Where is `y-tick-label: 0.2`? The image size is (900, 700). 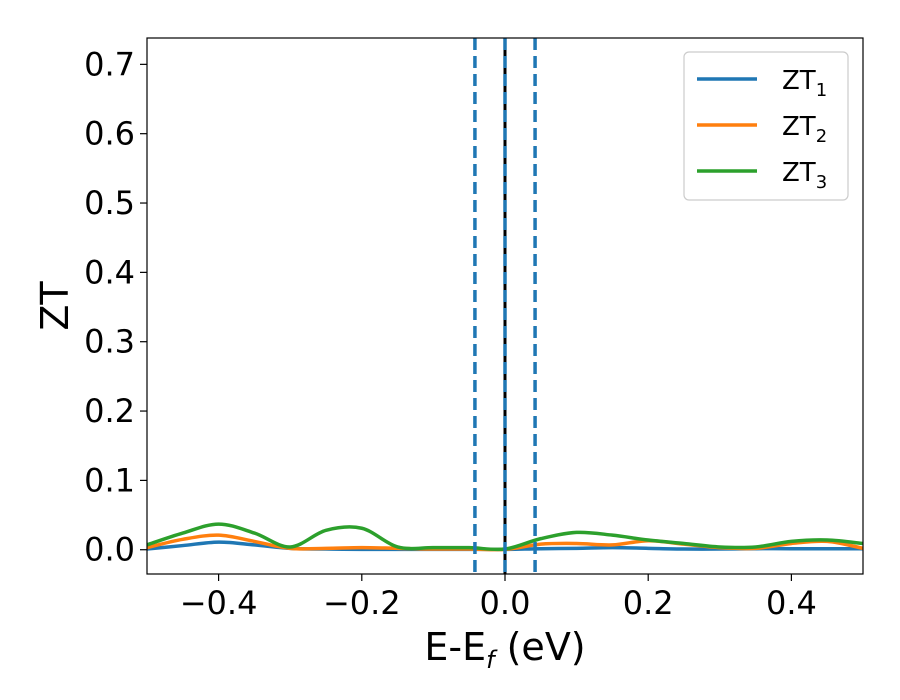
y-tick-label: 0.2 is located at coordinates (109, 411).